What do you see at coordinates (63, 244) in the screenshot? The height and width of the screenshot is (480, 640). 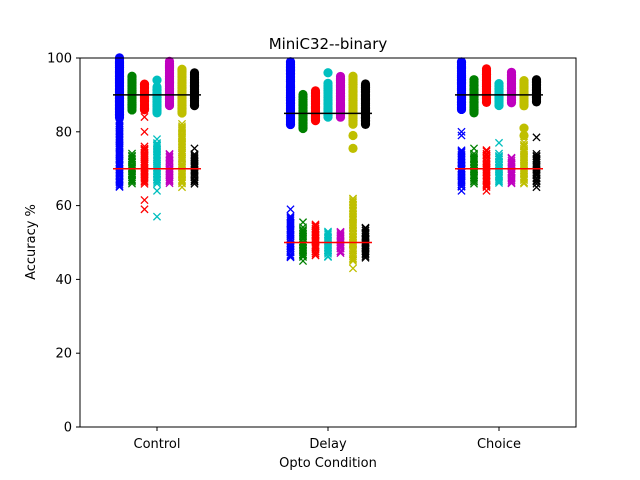 I see `y-axis-ticks: 0 20 40 60 80 100` at bounding box center [63, 244].